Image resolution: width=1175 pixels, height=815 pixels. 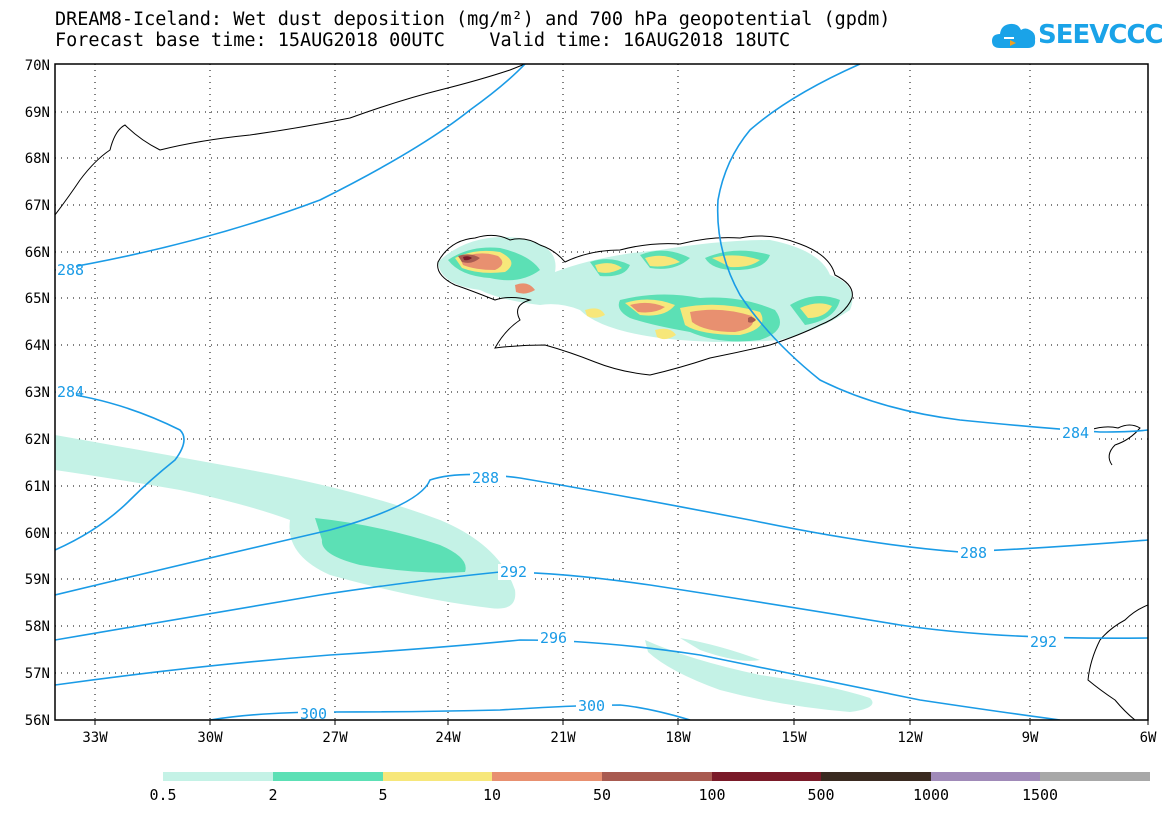 What do you see at coordinates (37, 487) in the screenshot?
I see `lat-label: 61N` at bounding box center [37, 487].